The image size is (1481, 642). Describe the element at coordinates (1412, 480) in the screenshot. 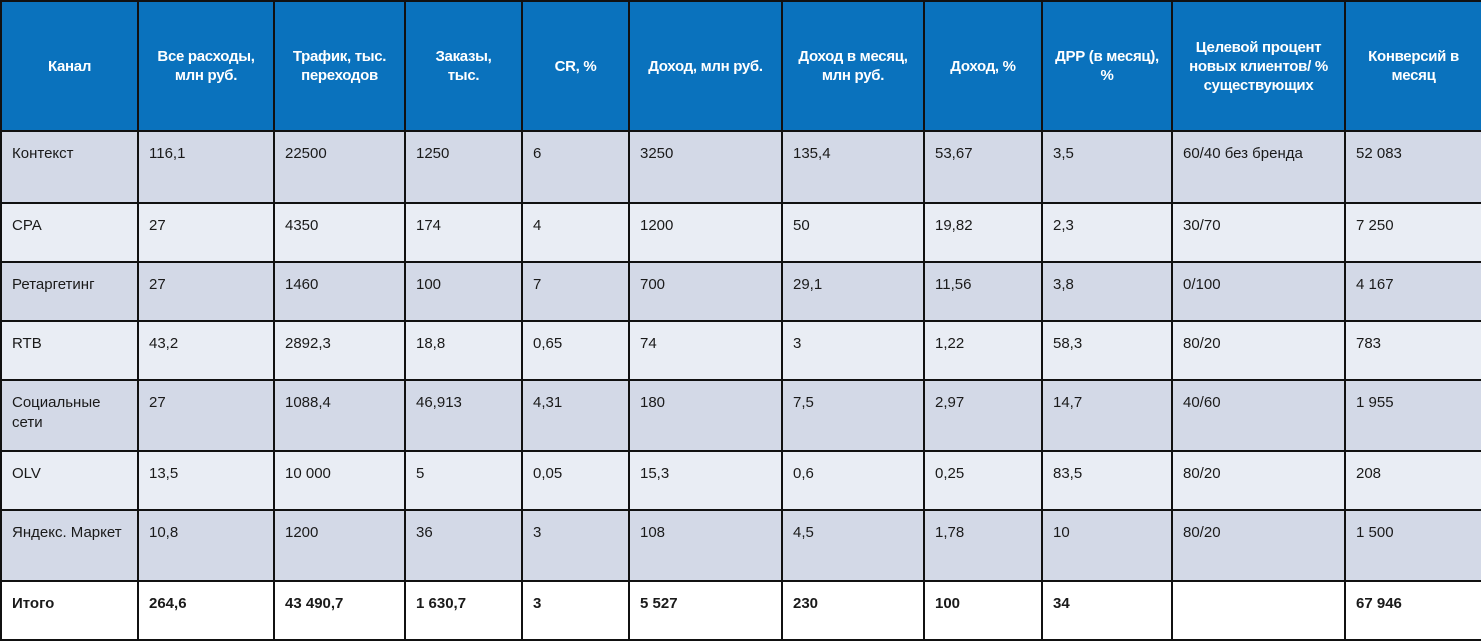

I see `cell-conversions: 208` at that location.